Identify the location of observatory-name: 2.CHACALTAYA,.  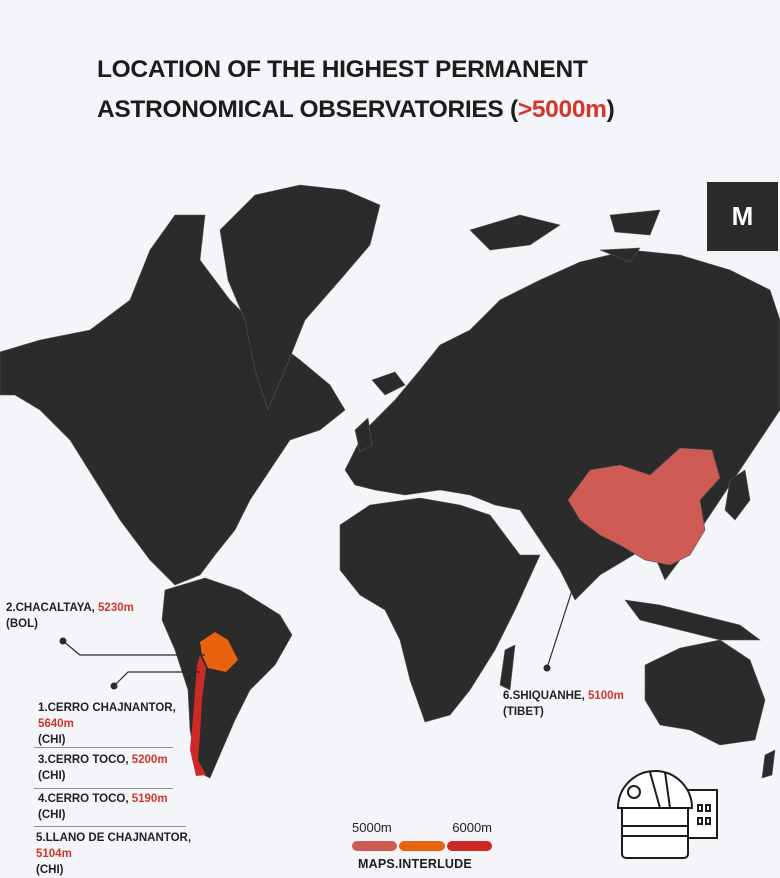
(50, 608).